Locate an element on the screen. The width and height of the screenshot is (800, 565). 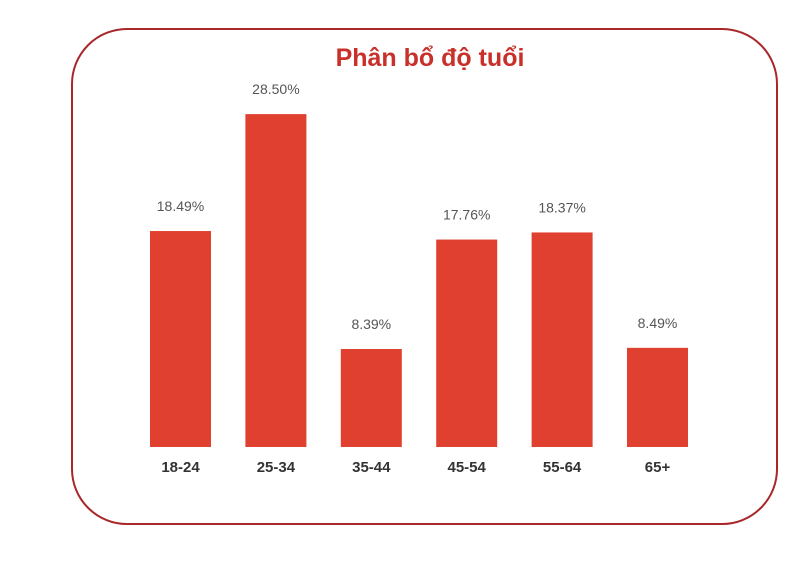
chart-title: Phân bổ độ tuổi is located at coordinates (430, 58).